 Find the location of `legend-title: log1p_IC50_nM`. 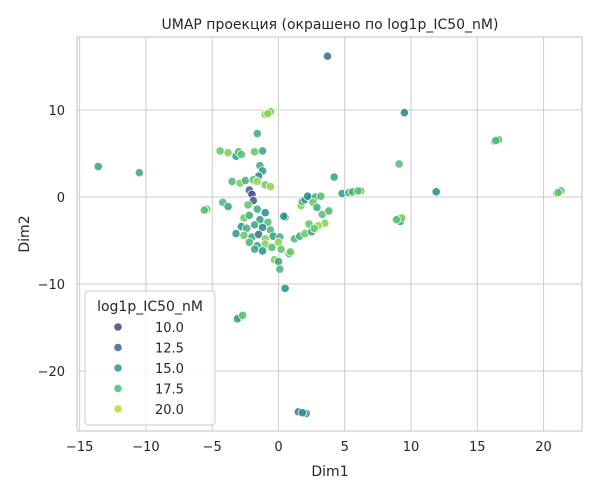

legend-title: log1p_IC50_nM is located at coordinates (150, 307).